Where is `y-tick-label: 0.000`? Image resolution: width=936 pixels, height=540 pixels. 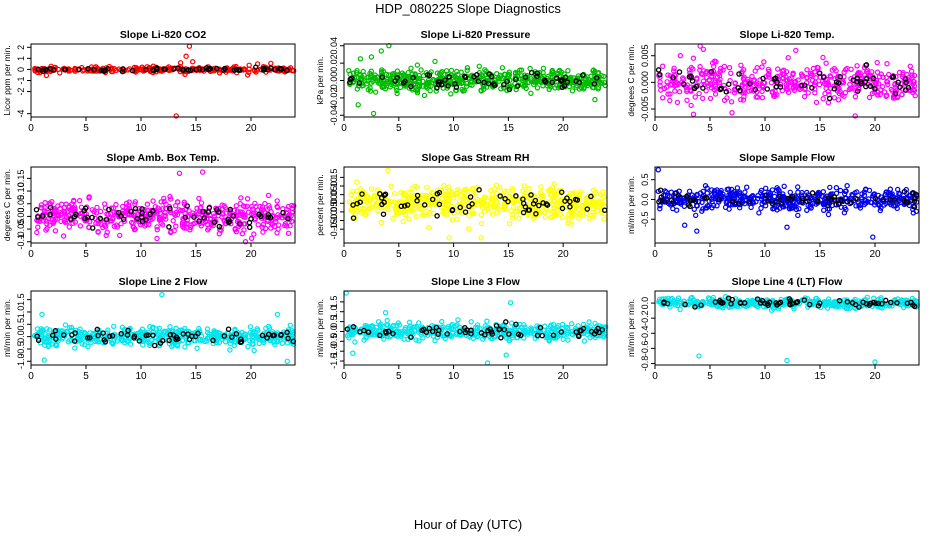 y-tick-label: 0.000 is located at coordinates (645, 82).